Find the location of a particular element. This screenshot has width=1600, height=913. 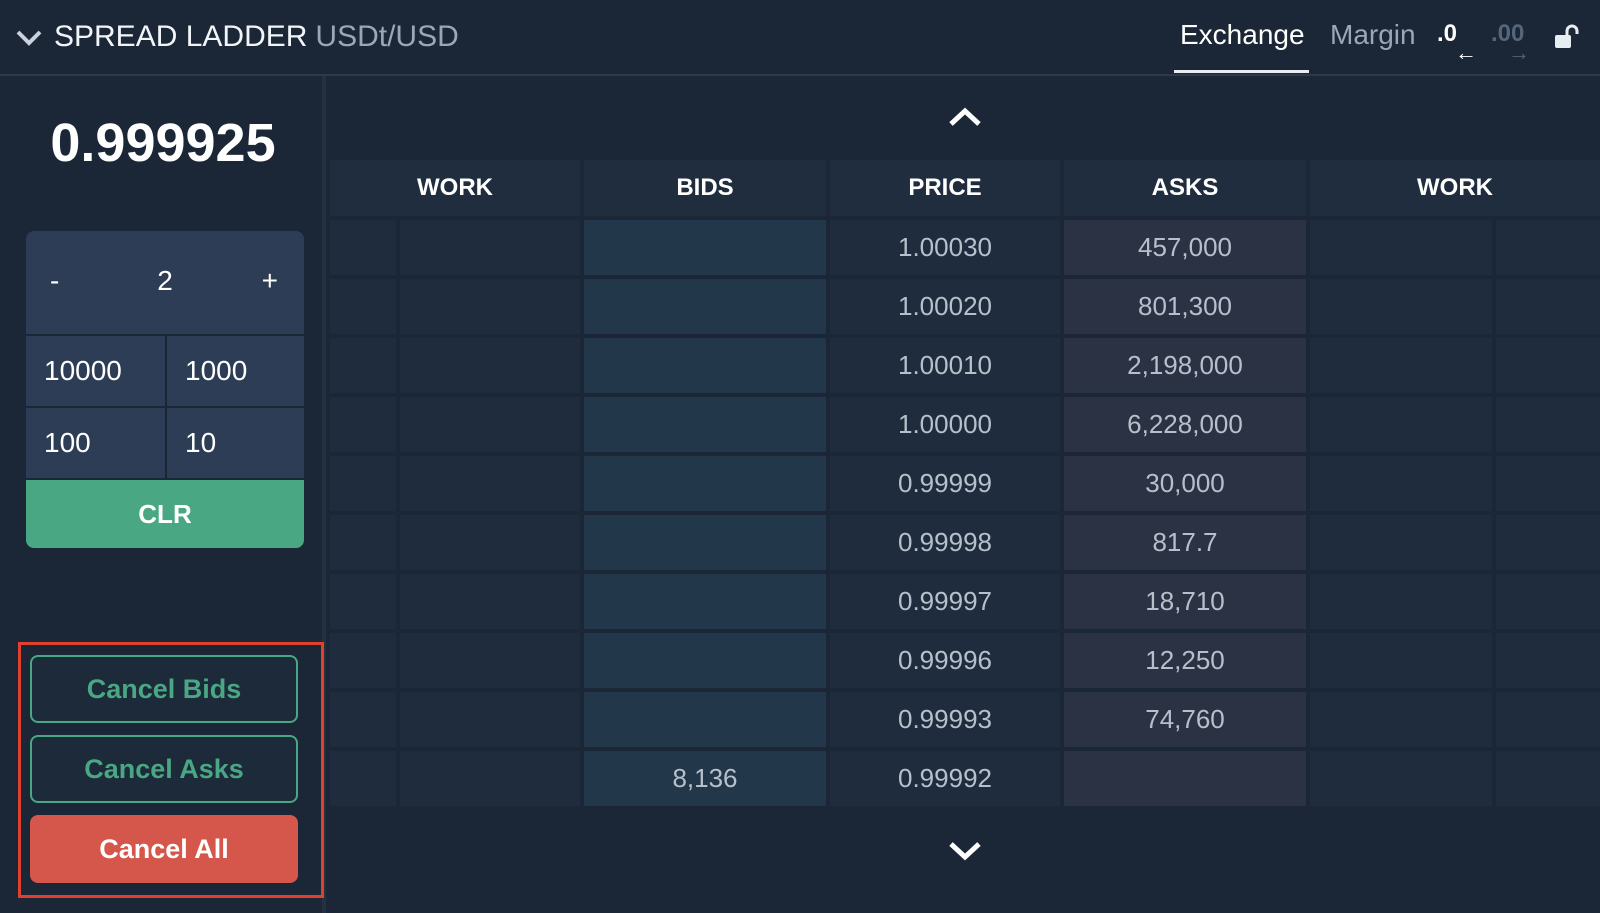

header-asks: ASKS is located at coordinates (1185, 188).